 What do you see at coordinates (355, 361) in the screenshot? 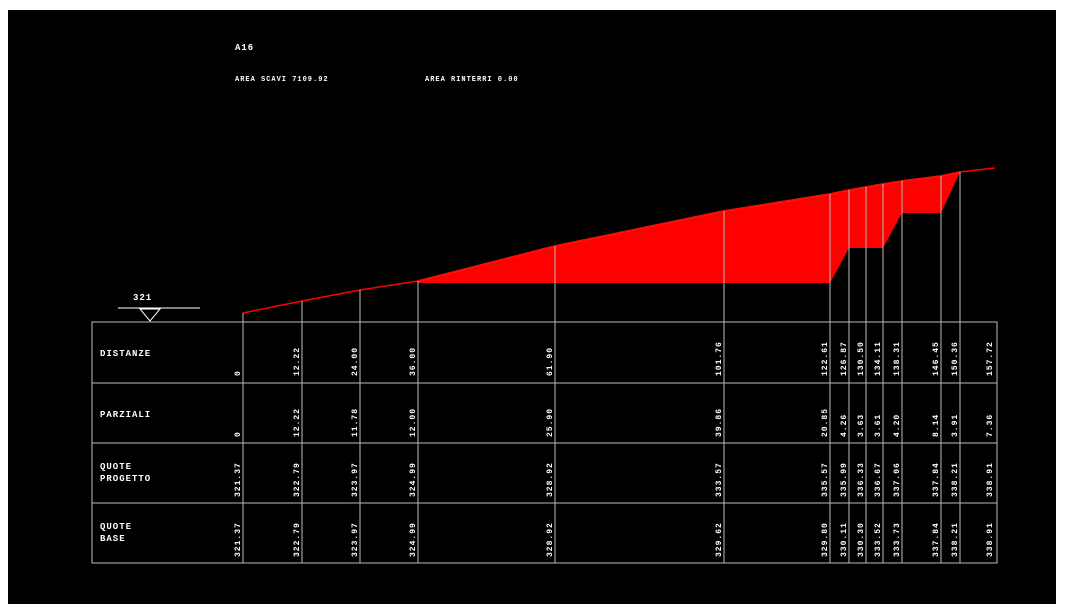
I see `cell-value: 24.00` at bounding box center [355, 361].